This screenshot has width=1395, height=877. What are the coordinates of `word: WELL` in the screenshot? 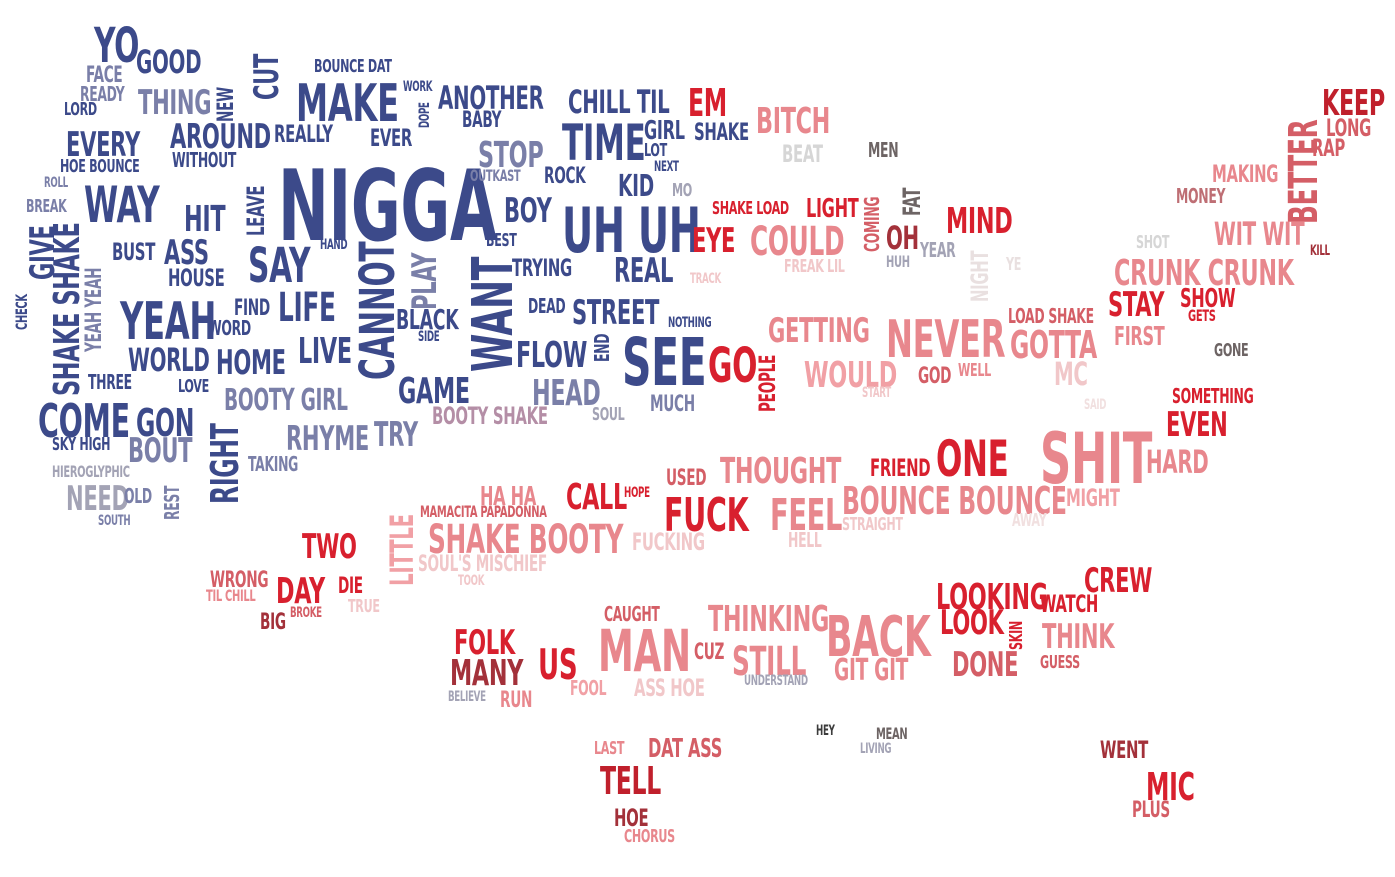 It's located at (974, 371).